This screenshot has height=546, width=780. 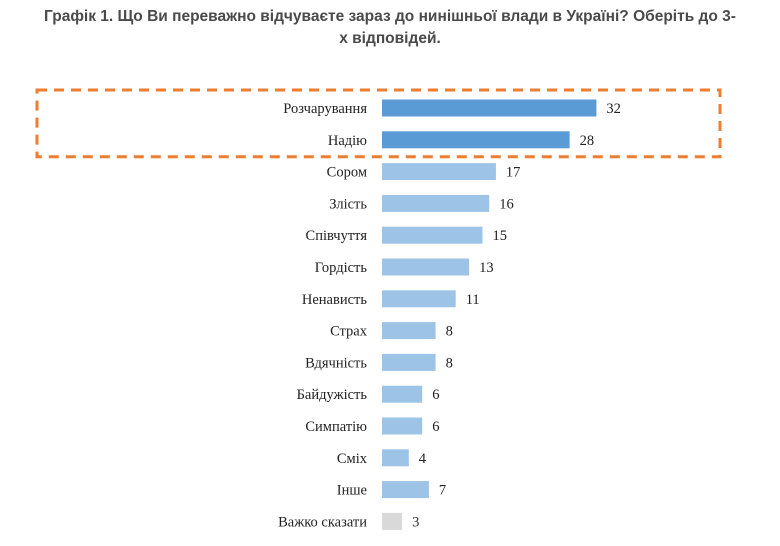 I want to click on value-label-2: 28, so click(x=587, y=141).